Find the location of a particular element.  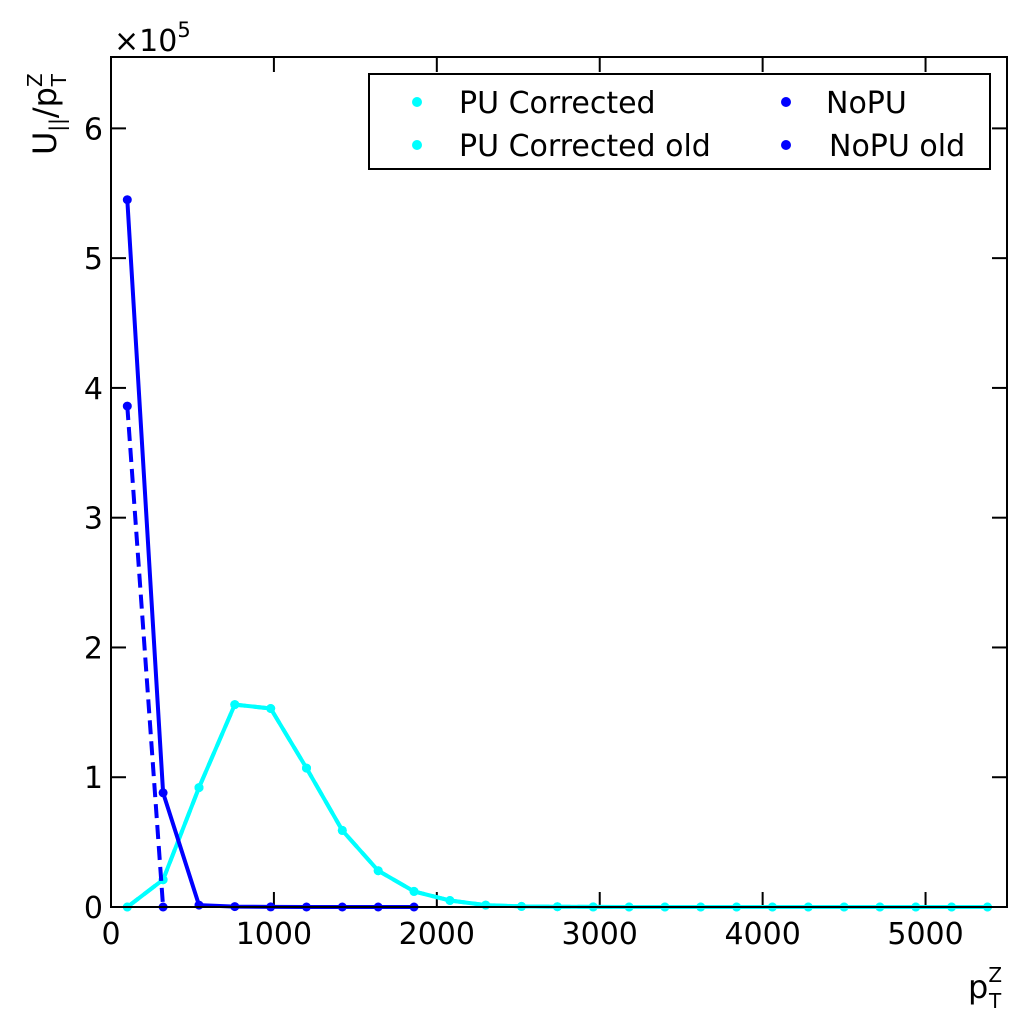

y-tick-label: 3 is located at coordinates (93, 519).